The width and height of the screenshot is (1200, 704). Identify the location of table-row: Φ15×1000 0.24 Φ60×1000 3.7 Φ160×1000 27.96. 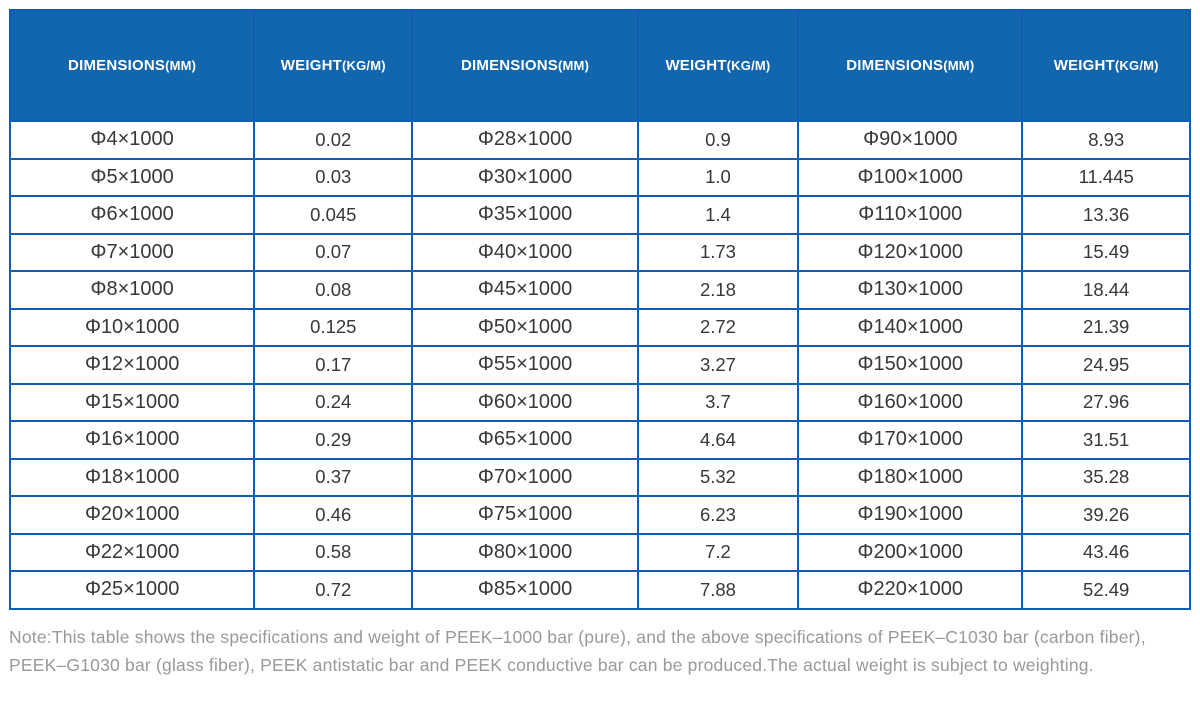
(599, 402).